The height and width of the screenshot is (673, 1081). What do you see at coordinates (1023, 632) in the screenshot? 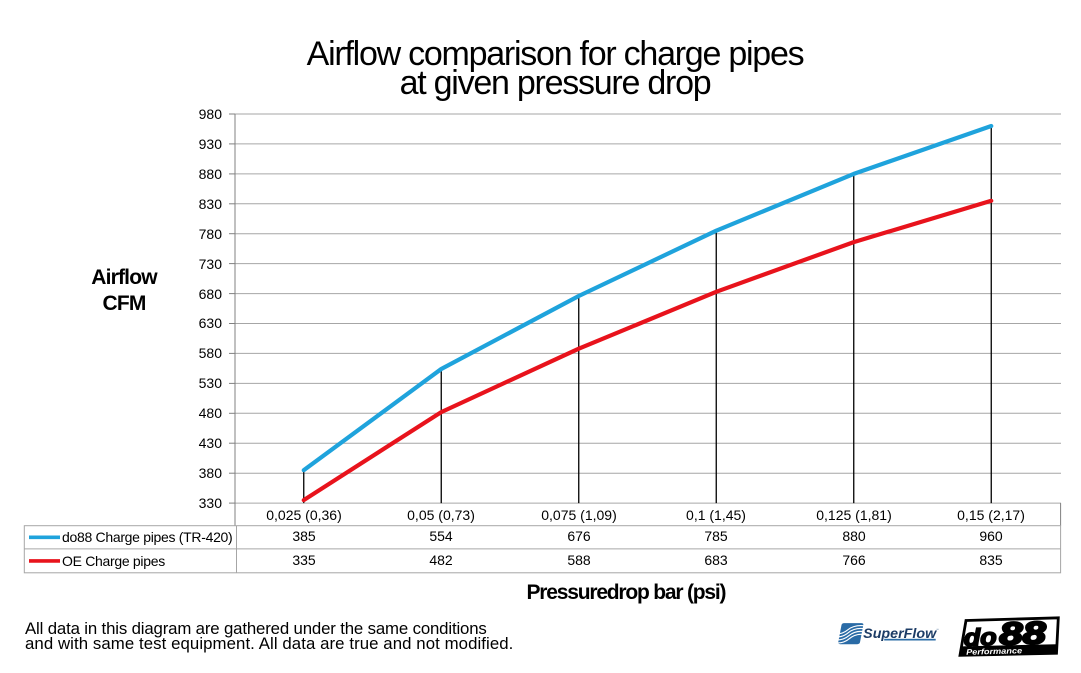
I see `svg-text: 88` at bounding box center [1023, 632].